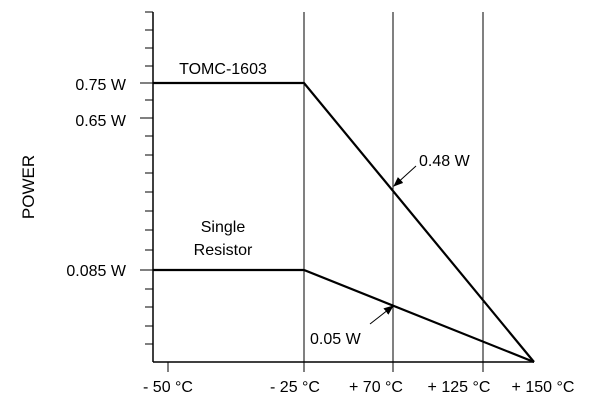 The image size is (604, 401). What do you see at coordinates (223, 69) in the screenshot?
I see `series-label-tomc-1603: TOMC-1603` at bounding box center [223, 69].